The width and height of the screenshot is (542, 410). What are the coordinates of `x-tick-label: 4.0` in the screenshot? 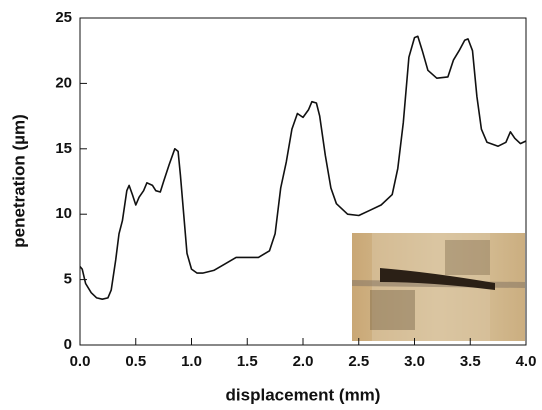 It's located at (526, 361).